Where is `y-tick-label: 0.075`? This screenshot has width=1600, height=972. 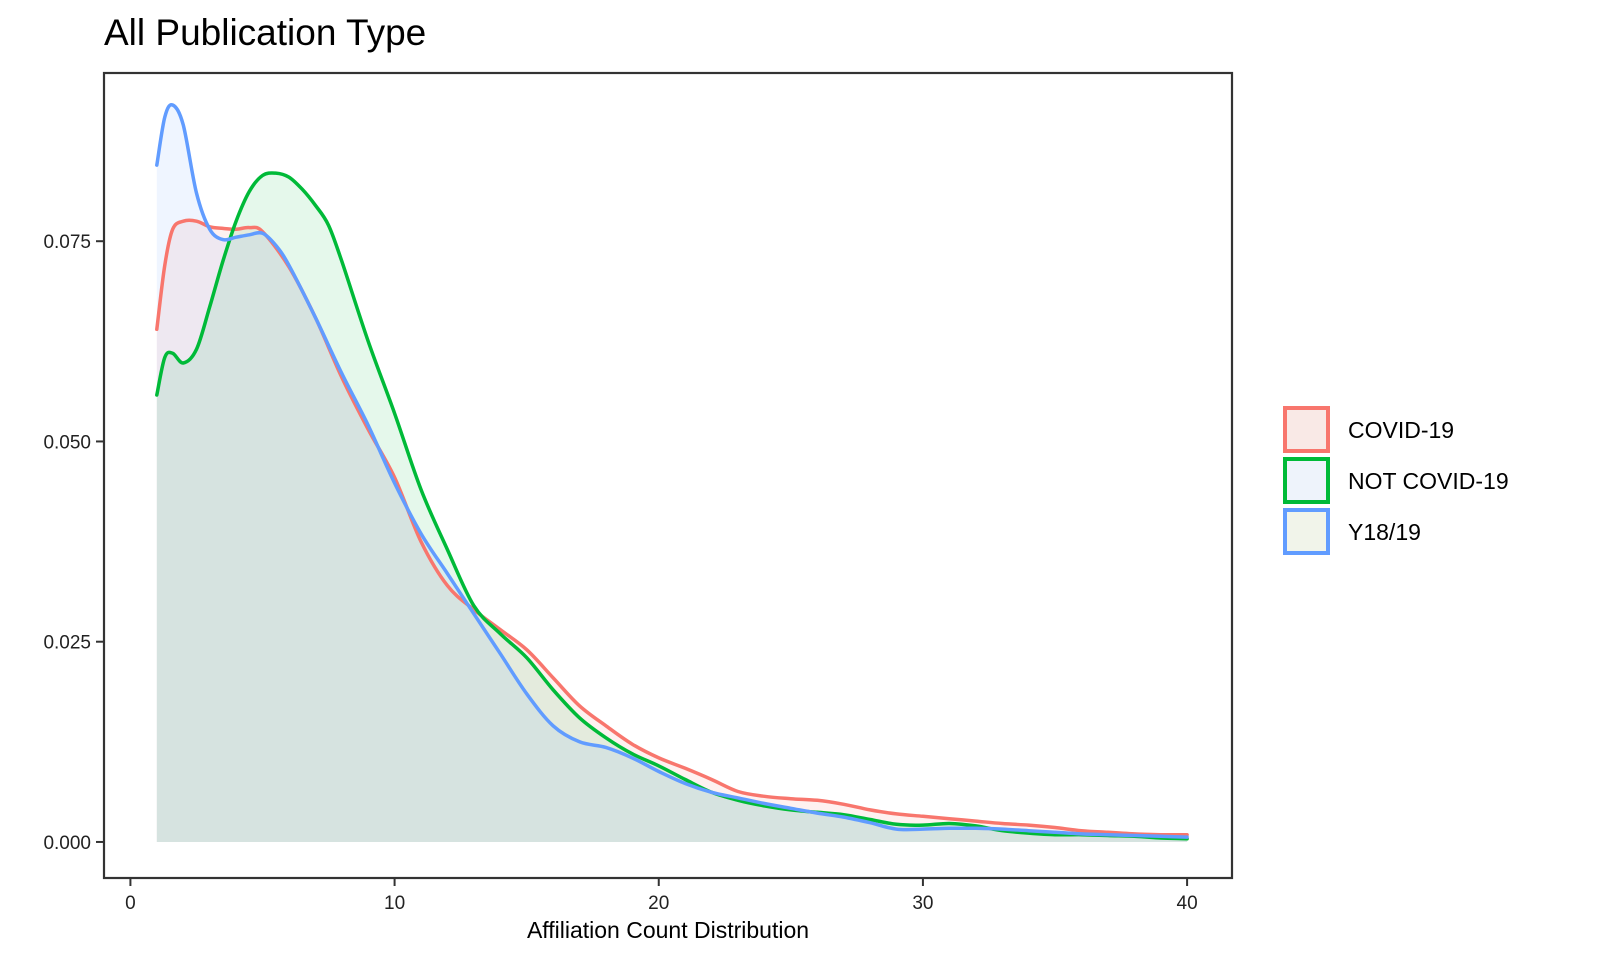 y-tick-label: 0.075 is located at coordinates (67, 242).